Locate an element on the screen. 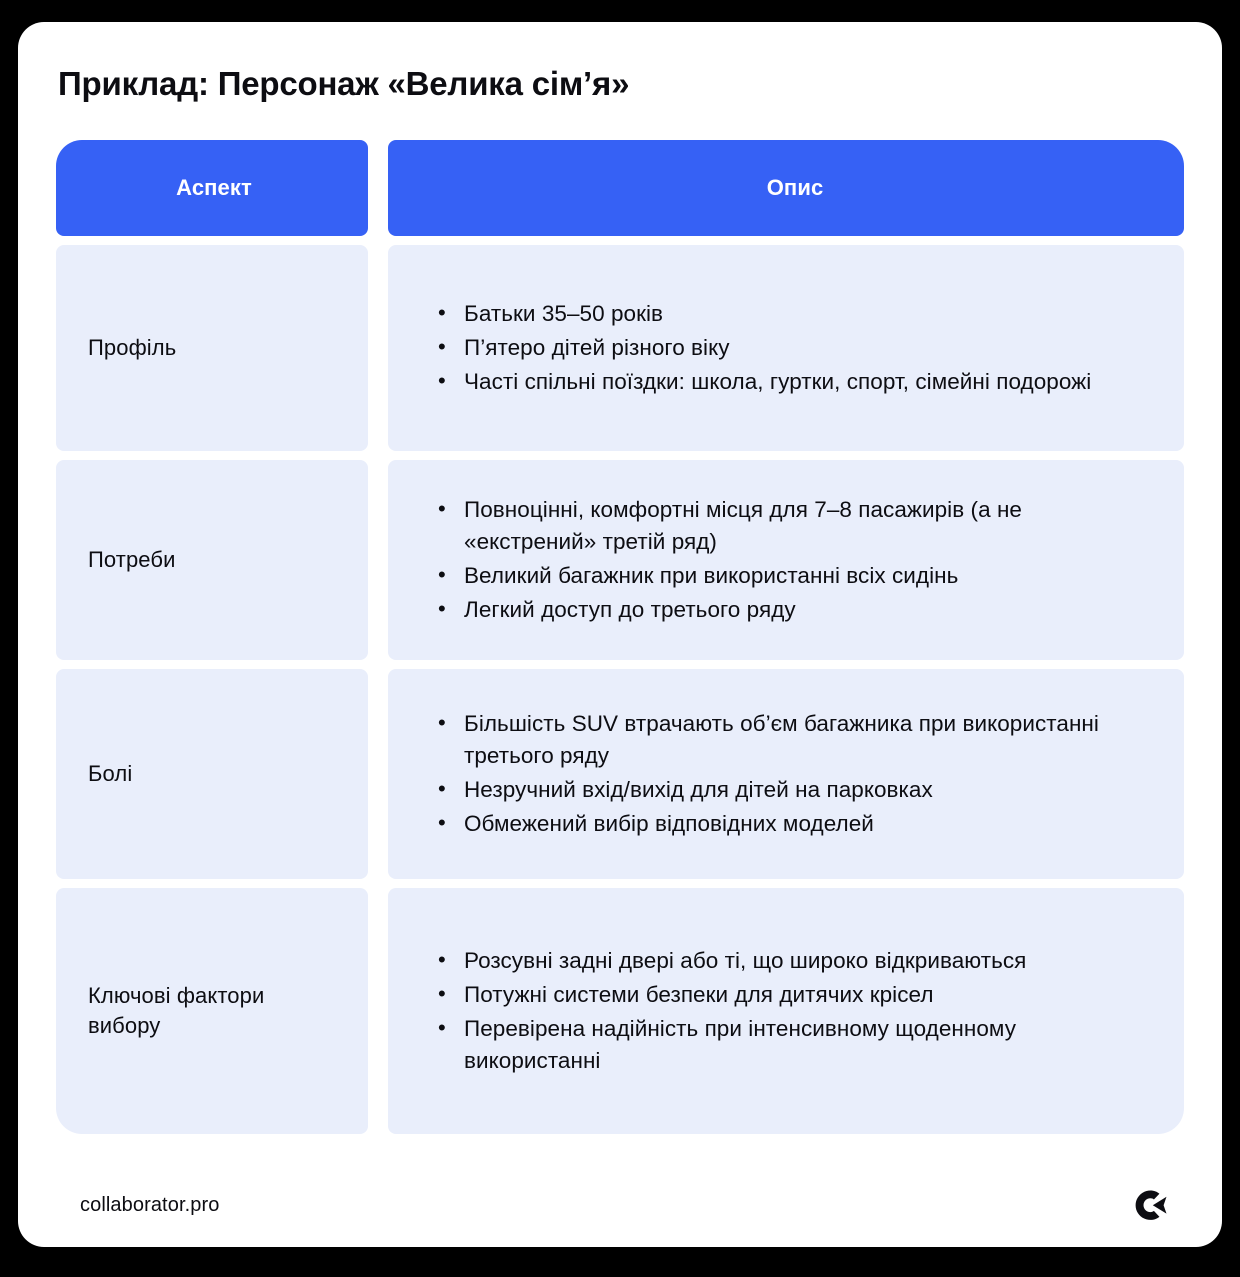 The height and width of the screenshot is (1277, 1240). header-cell-aspect: Аспект is located at coordinates (212, 187).